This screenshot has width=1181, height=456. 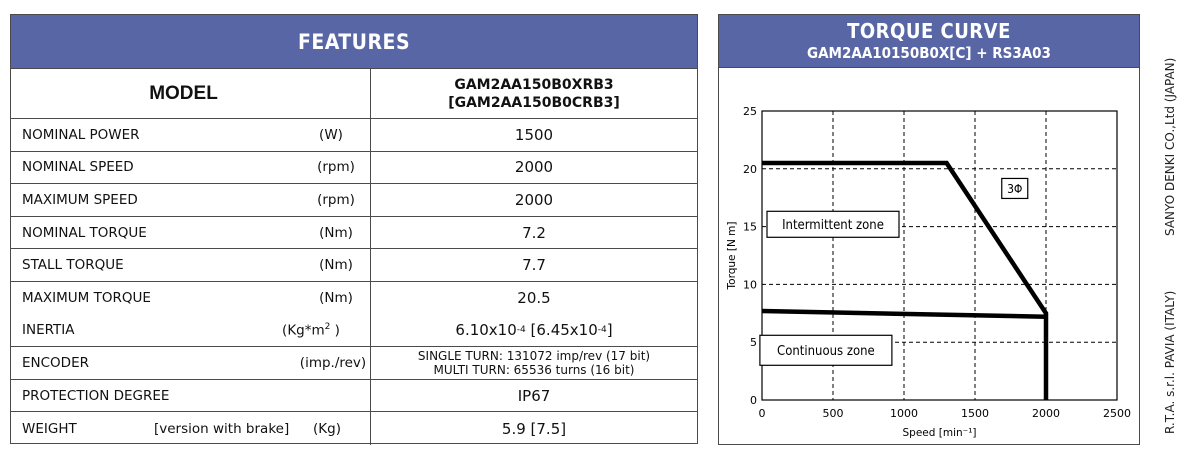 What do you see at coordinates (333, 362) in the screenshot?
I see `encoder-unit: (imp./rev)` at bounding box center [333, 362].